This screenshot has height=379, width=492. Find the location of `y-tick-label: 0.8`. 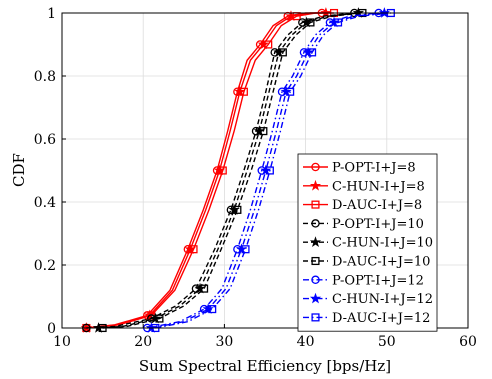

y-tick-label: 0.8 is located at coordinates (45, 77).